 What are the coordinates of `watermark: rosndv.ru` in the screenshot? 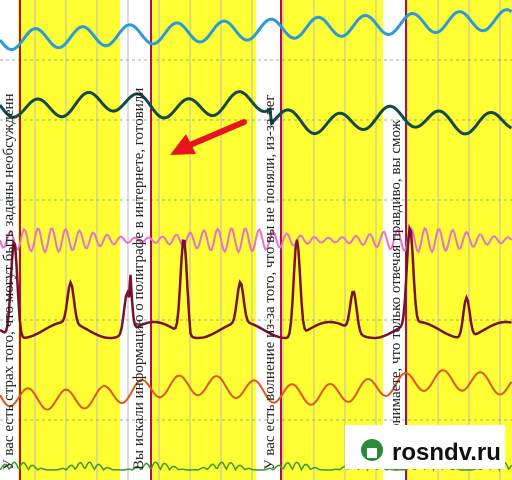 It's located at (425, 447).